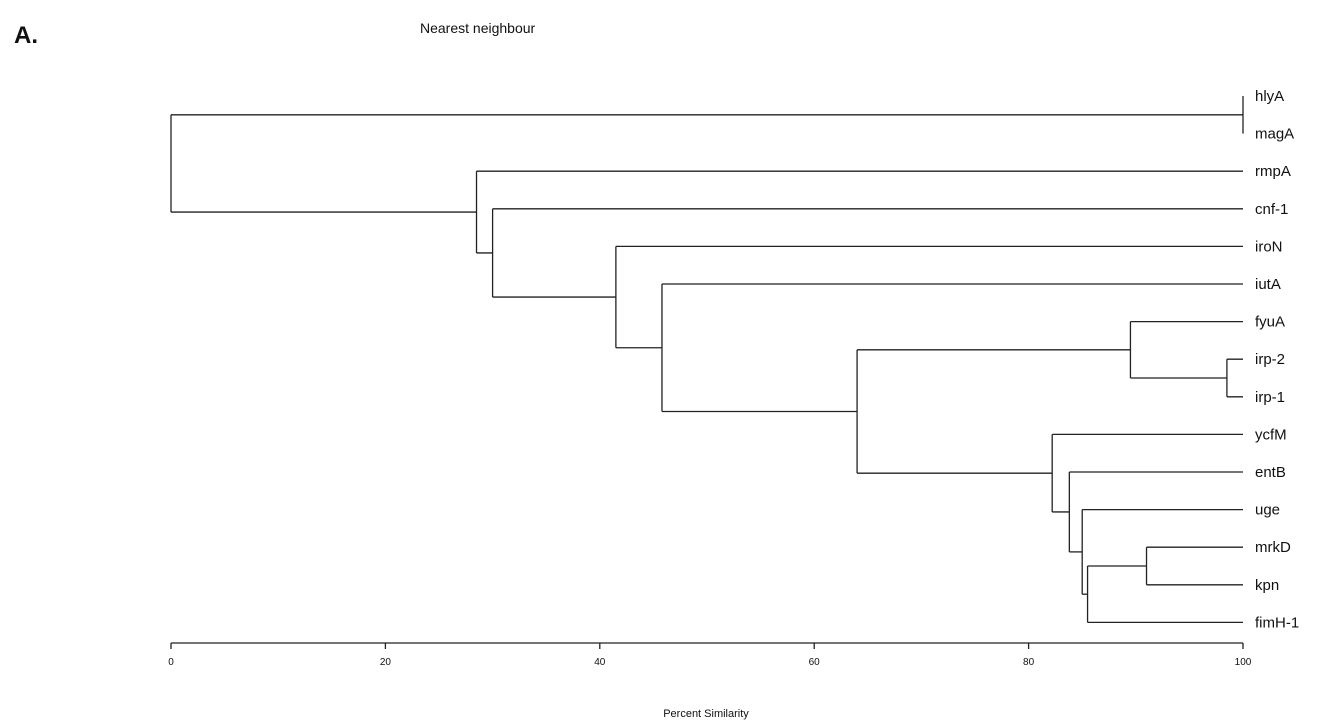 This screenshot has height=724, width=1318. Describe the element at coordinates (600, 662) in the screenshot. I see `x-tick-label-40: 40` at that location.